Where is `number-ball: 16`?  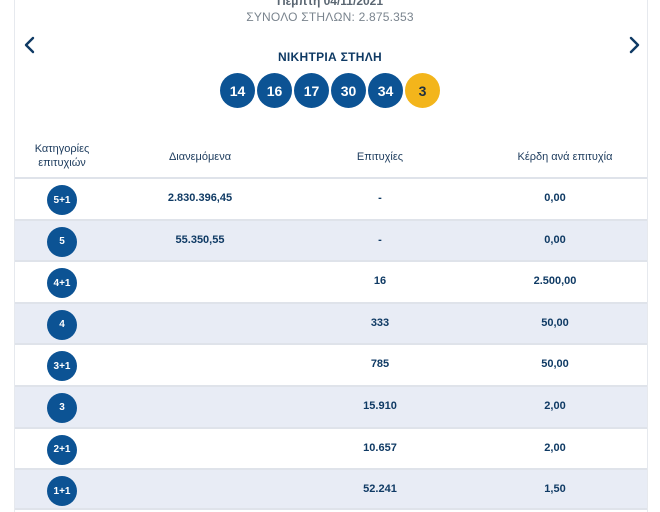
number-ball: 16 is located at coordinates (274, 90).